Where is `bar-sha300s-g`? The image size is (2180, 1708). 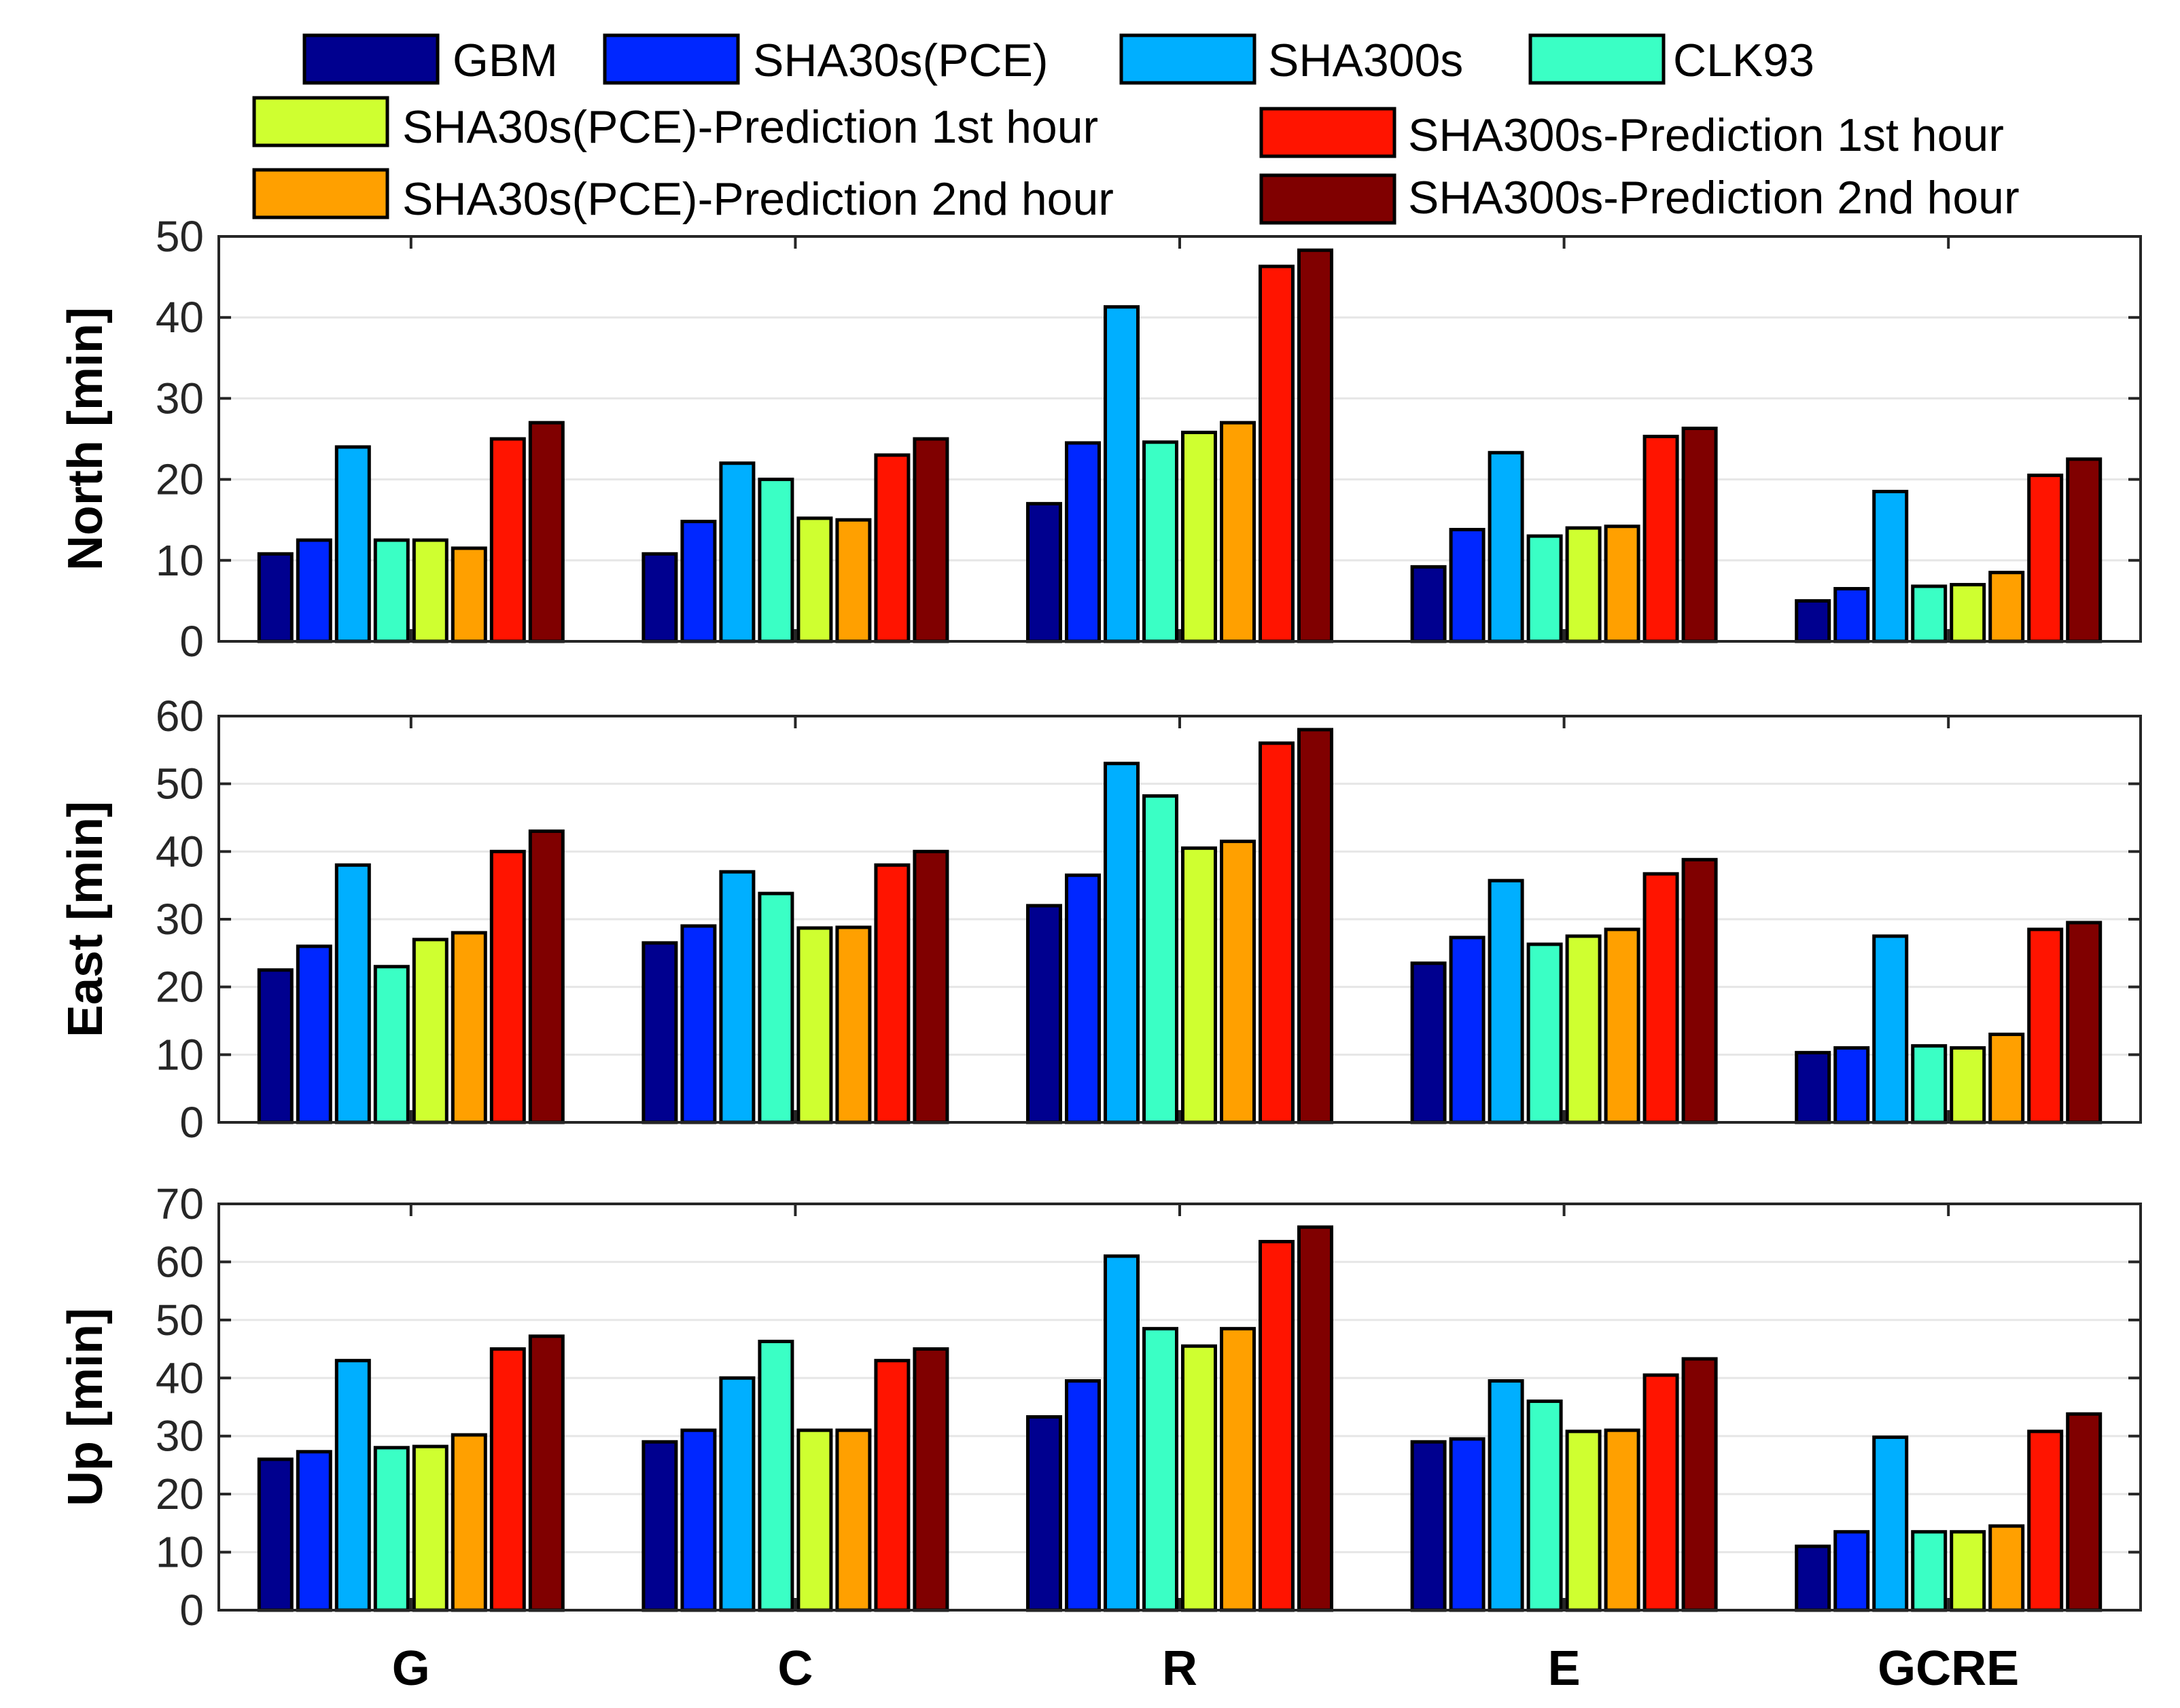
bar-sha300s-g is located at coordinates (353, 1485).